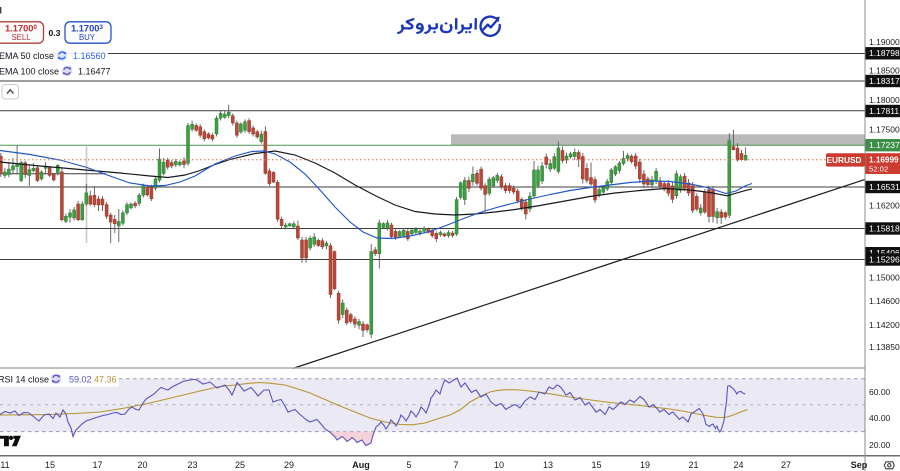 The width and height of the screenshot is (900, 471). I want to click on svg-text: 1.16999, so click(884, 160).